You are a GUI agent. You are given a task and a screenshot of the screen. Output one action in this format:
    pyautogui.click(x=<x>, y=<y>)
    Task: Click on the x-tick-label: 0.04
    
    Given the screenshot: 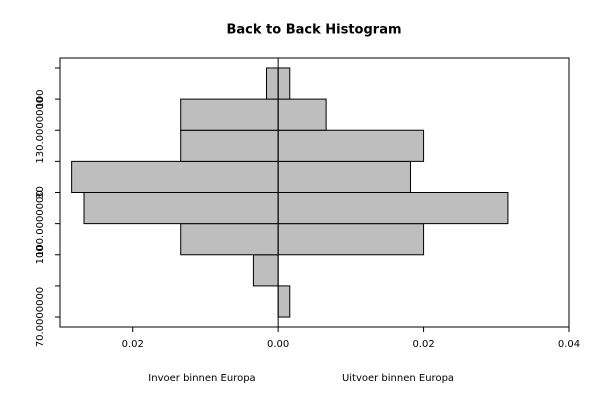 What is the action you would take?
    pyautogui.click(x=569, y=344)
    